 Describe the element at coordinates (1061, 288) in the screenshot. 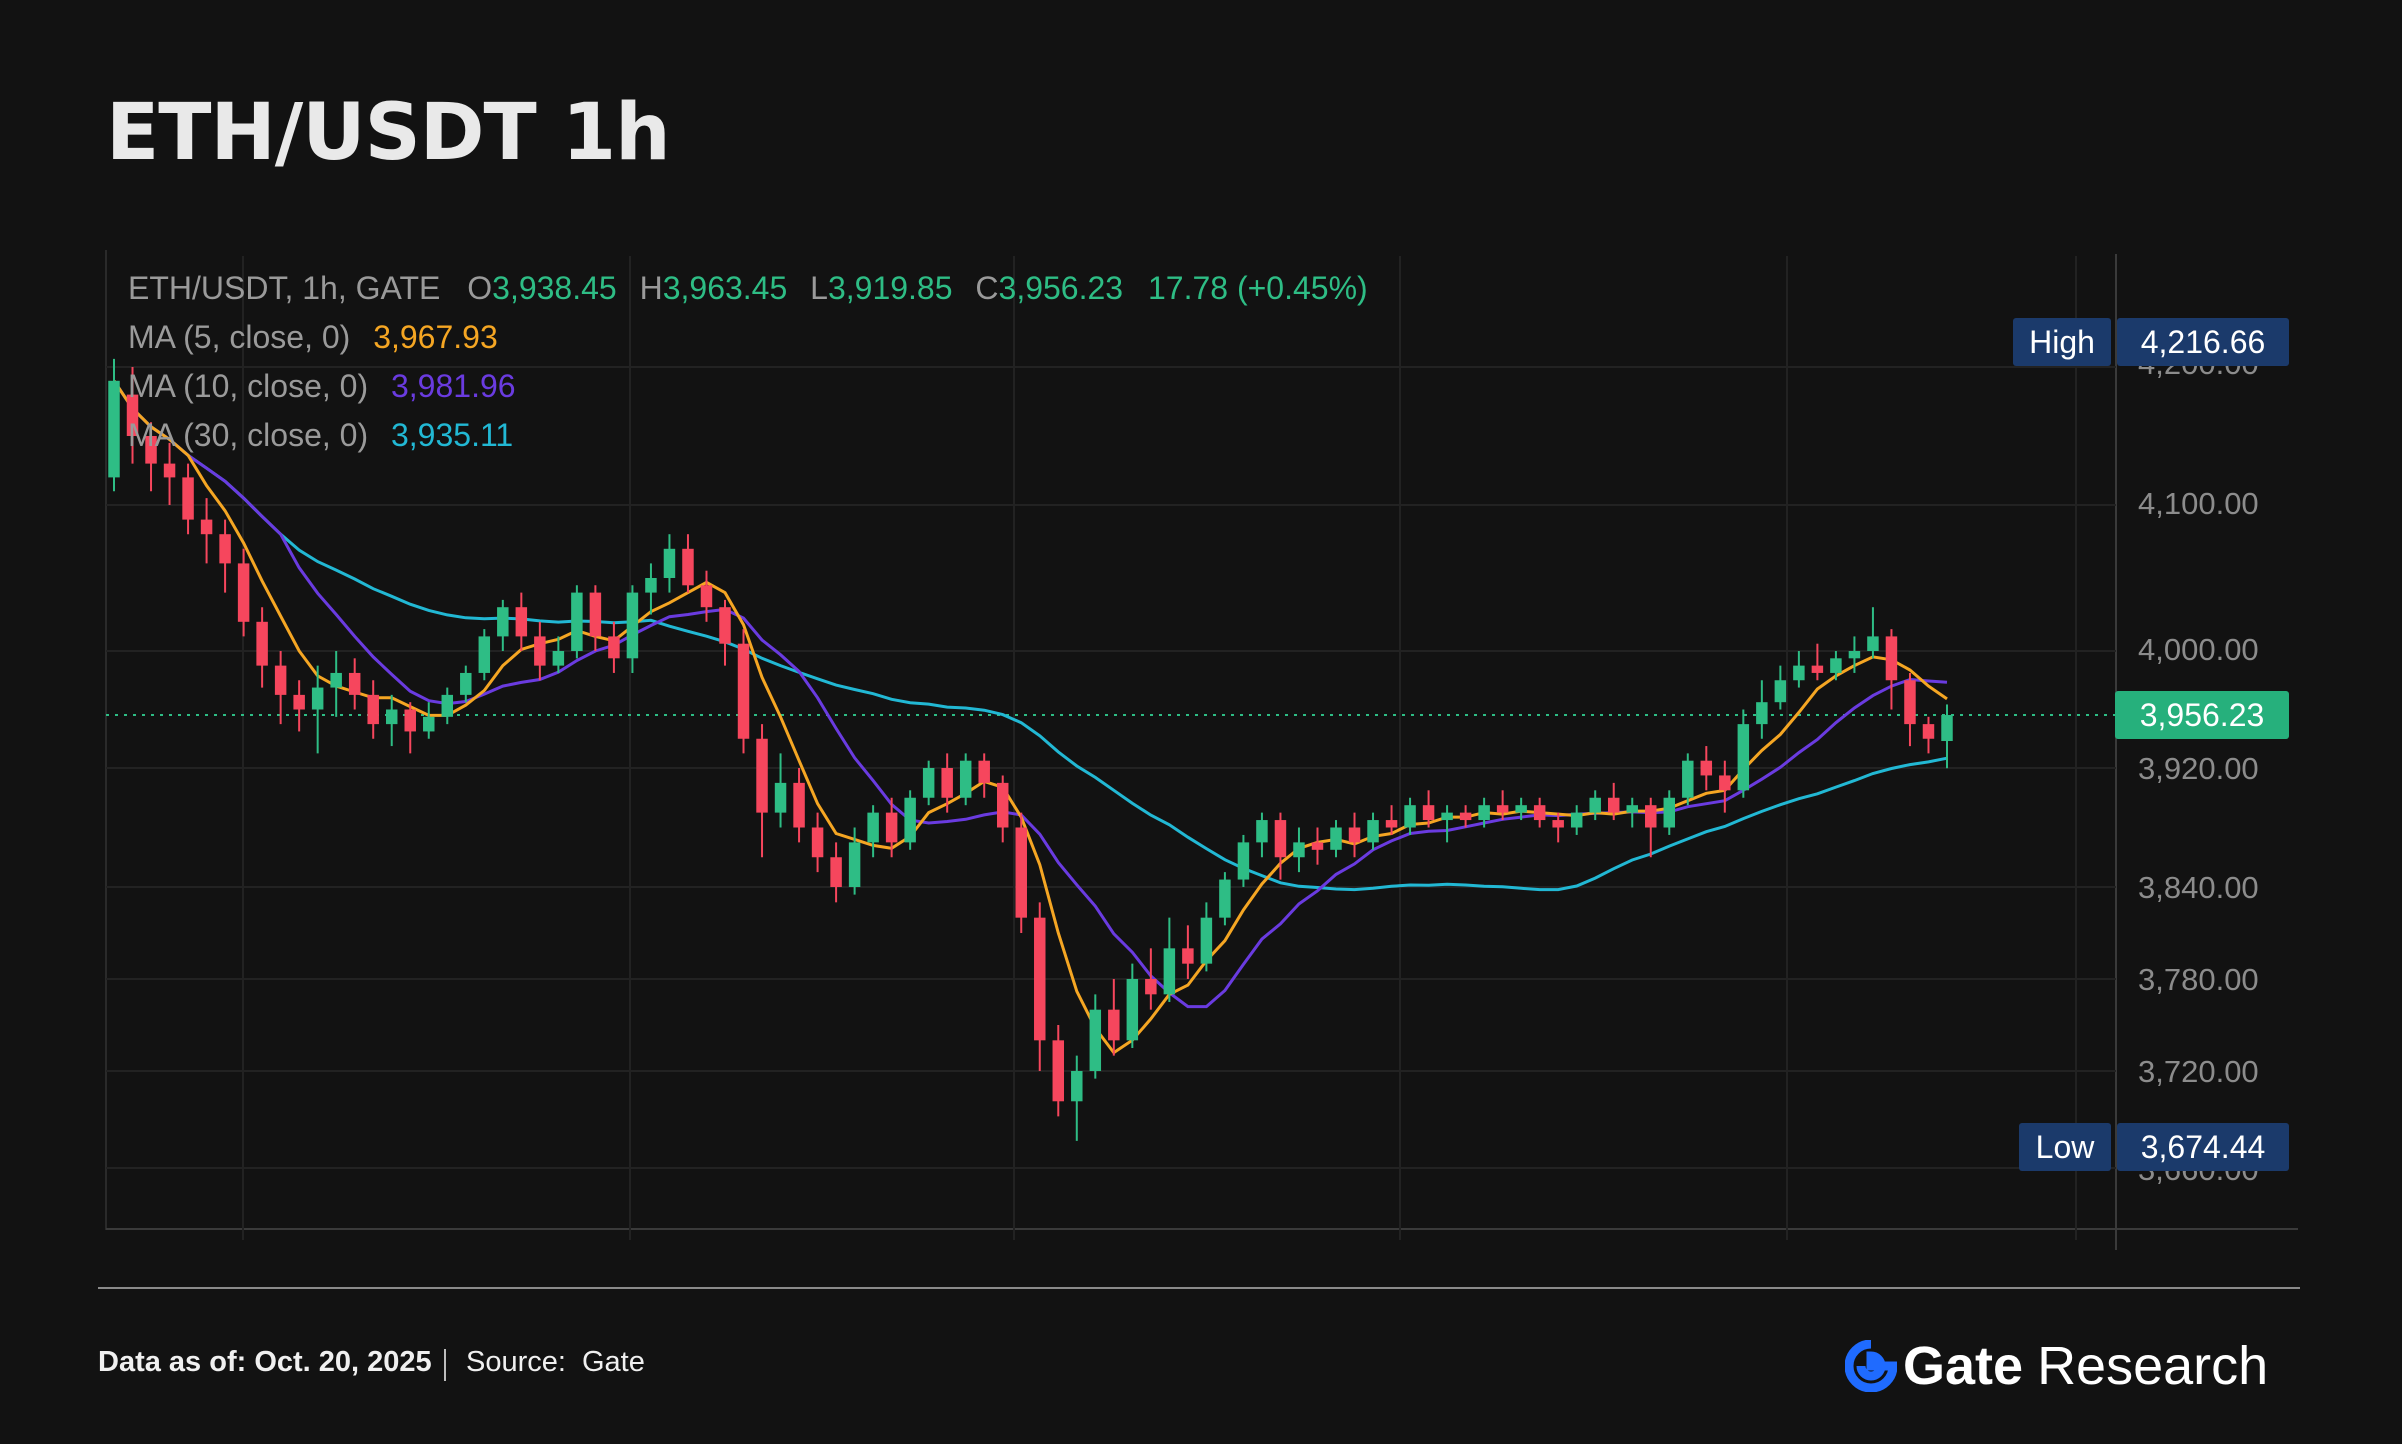

I see `close-value: 3,956.23` at that location.